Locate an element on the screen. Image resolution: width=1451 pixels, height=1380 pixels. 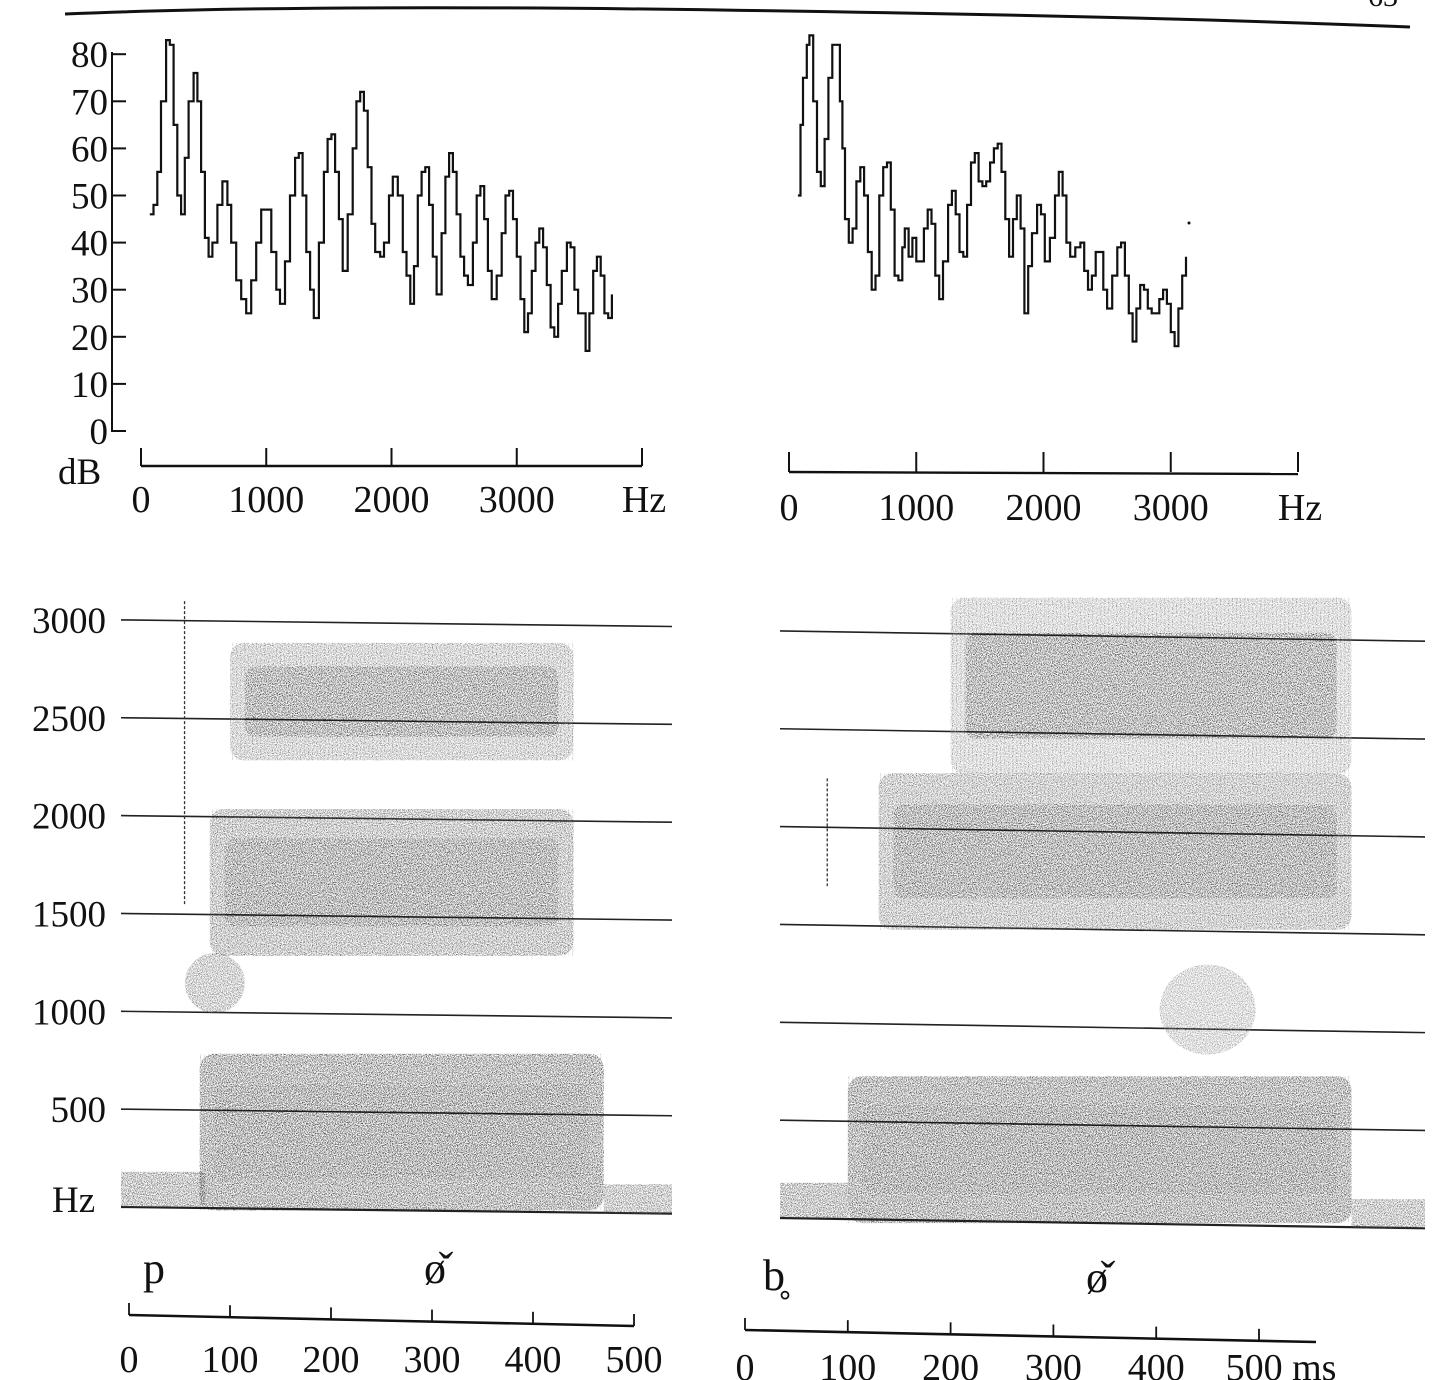
spectrogram-right-time-axis: 0 100 200 300 400 500 ms is located at coordinates (1036, 1349).